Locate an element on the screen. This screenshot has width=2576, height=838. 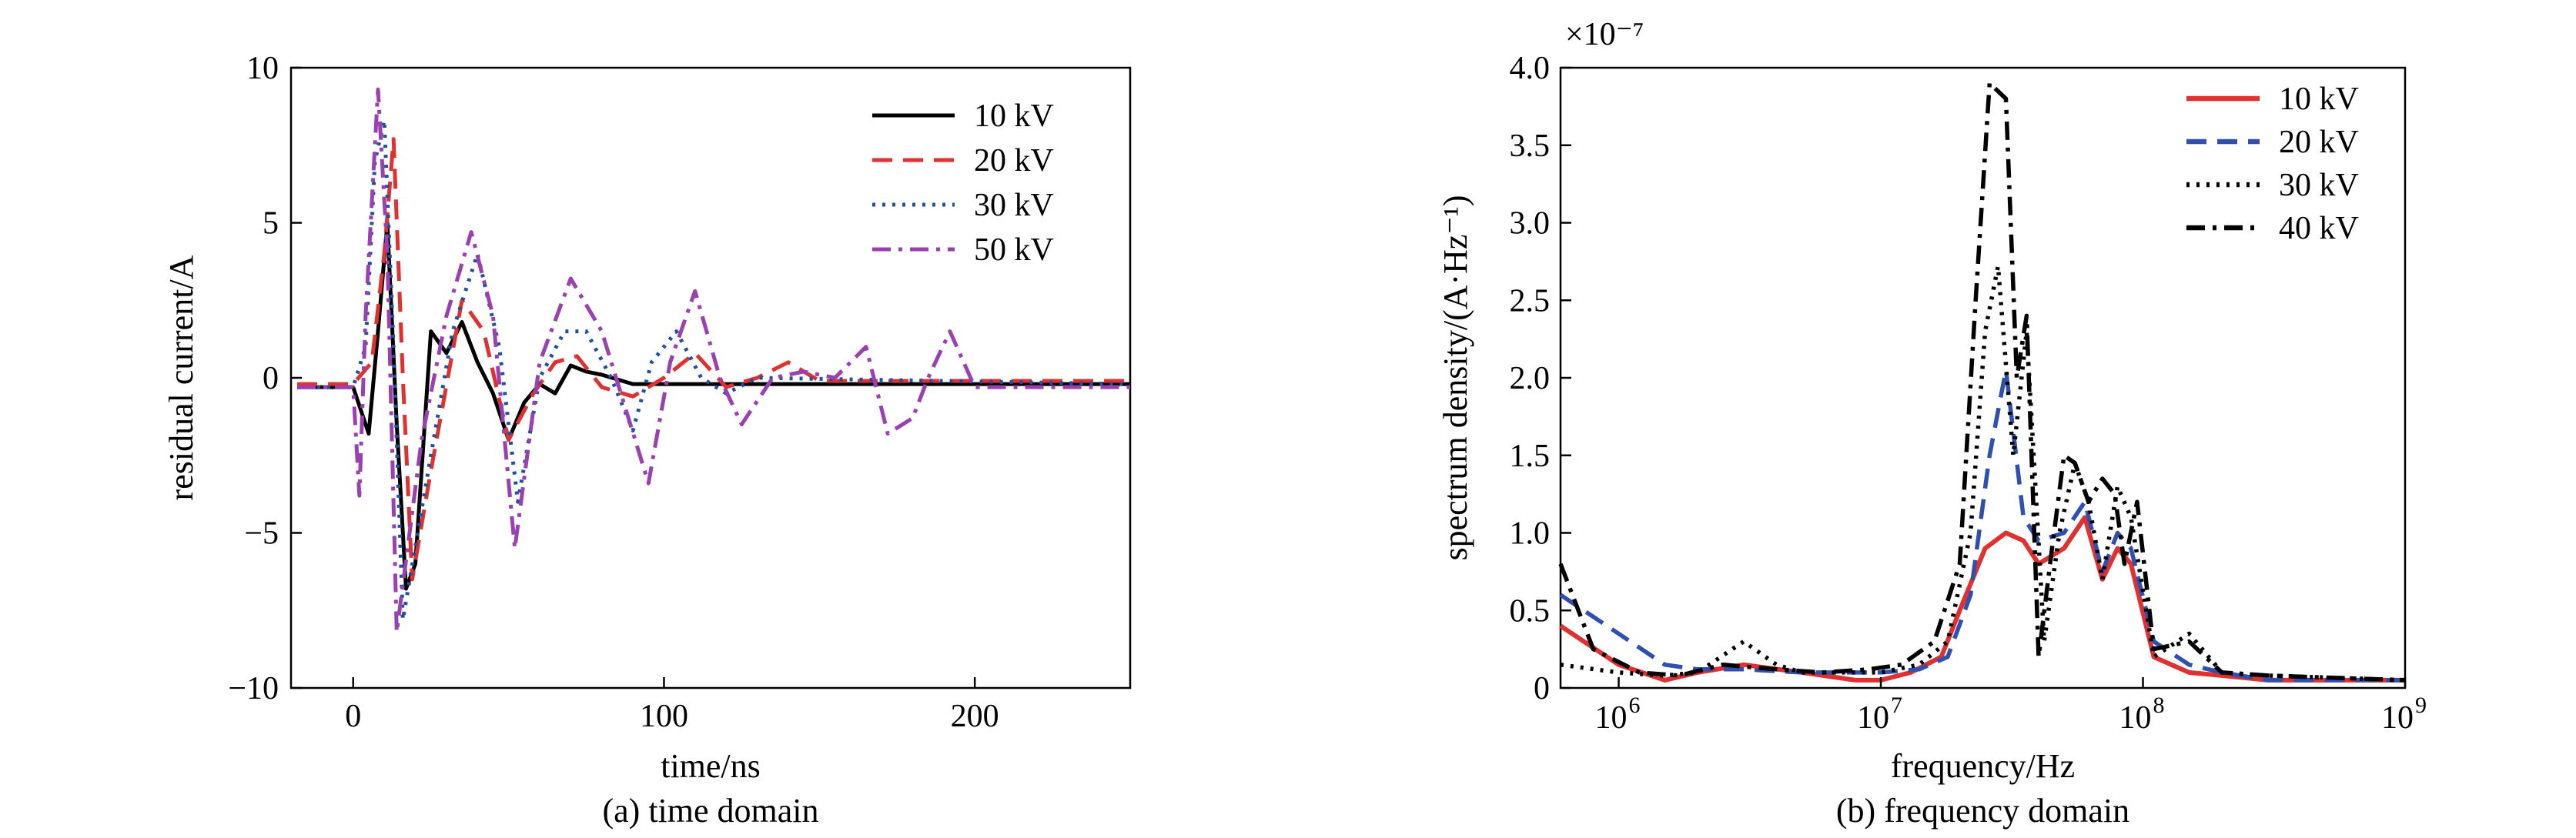
legend-label-50-kv-time: 50 kV is located at coordinates (1014, 250).